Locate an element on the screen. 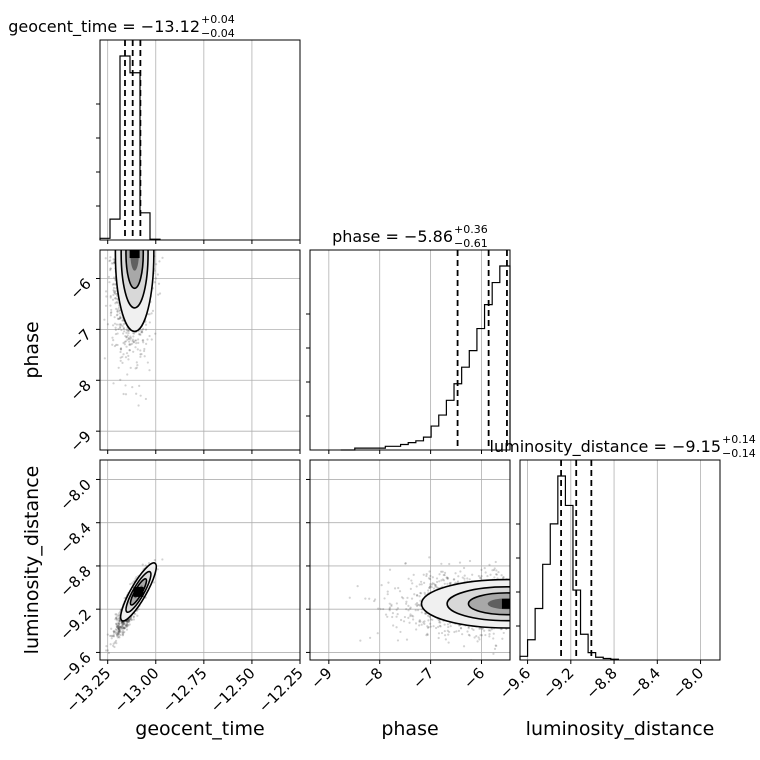 This screenshot has height=760, width=760. hist-panel-geocent-time is located at coordinates (198, 141).